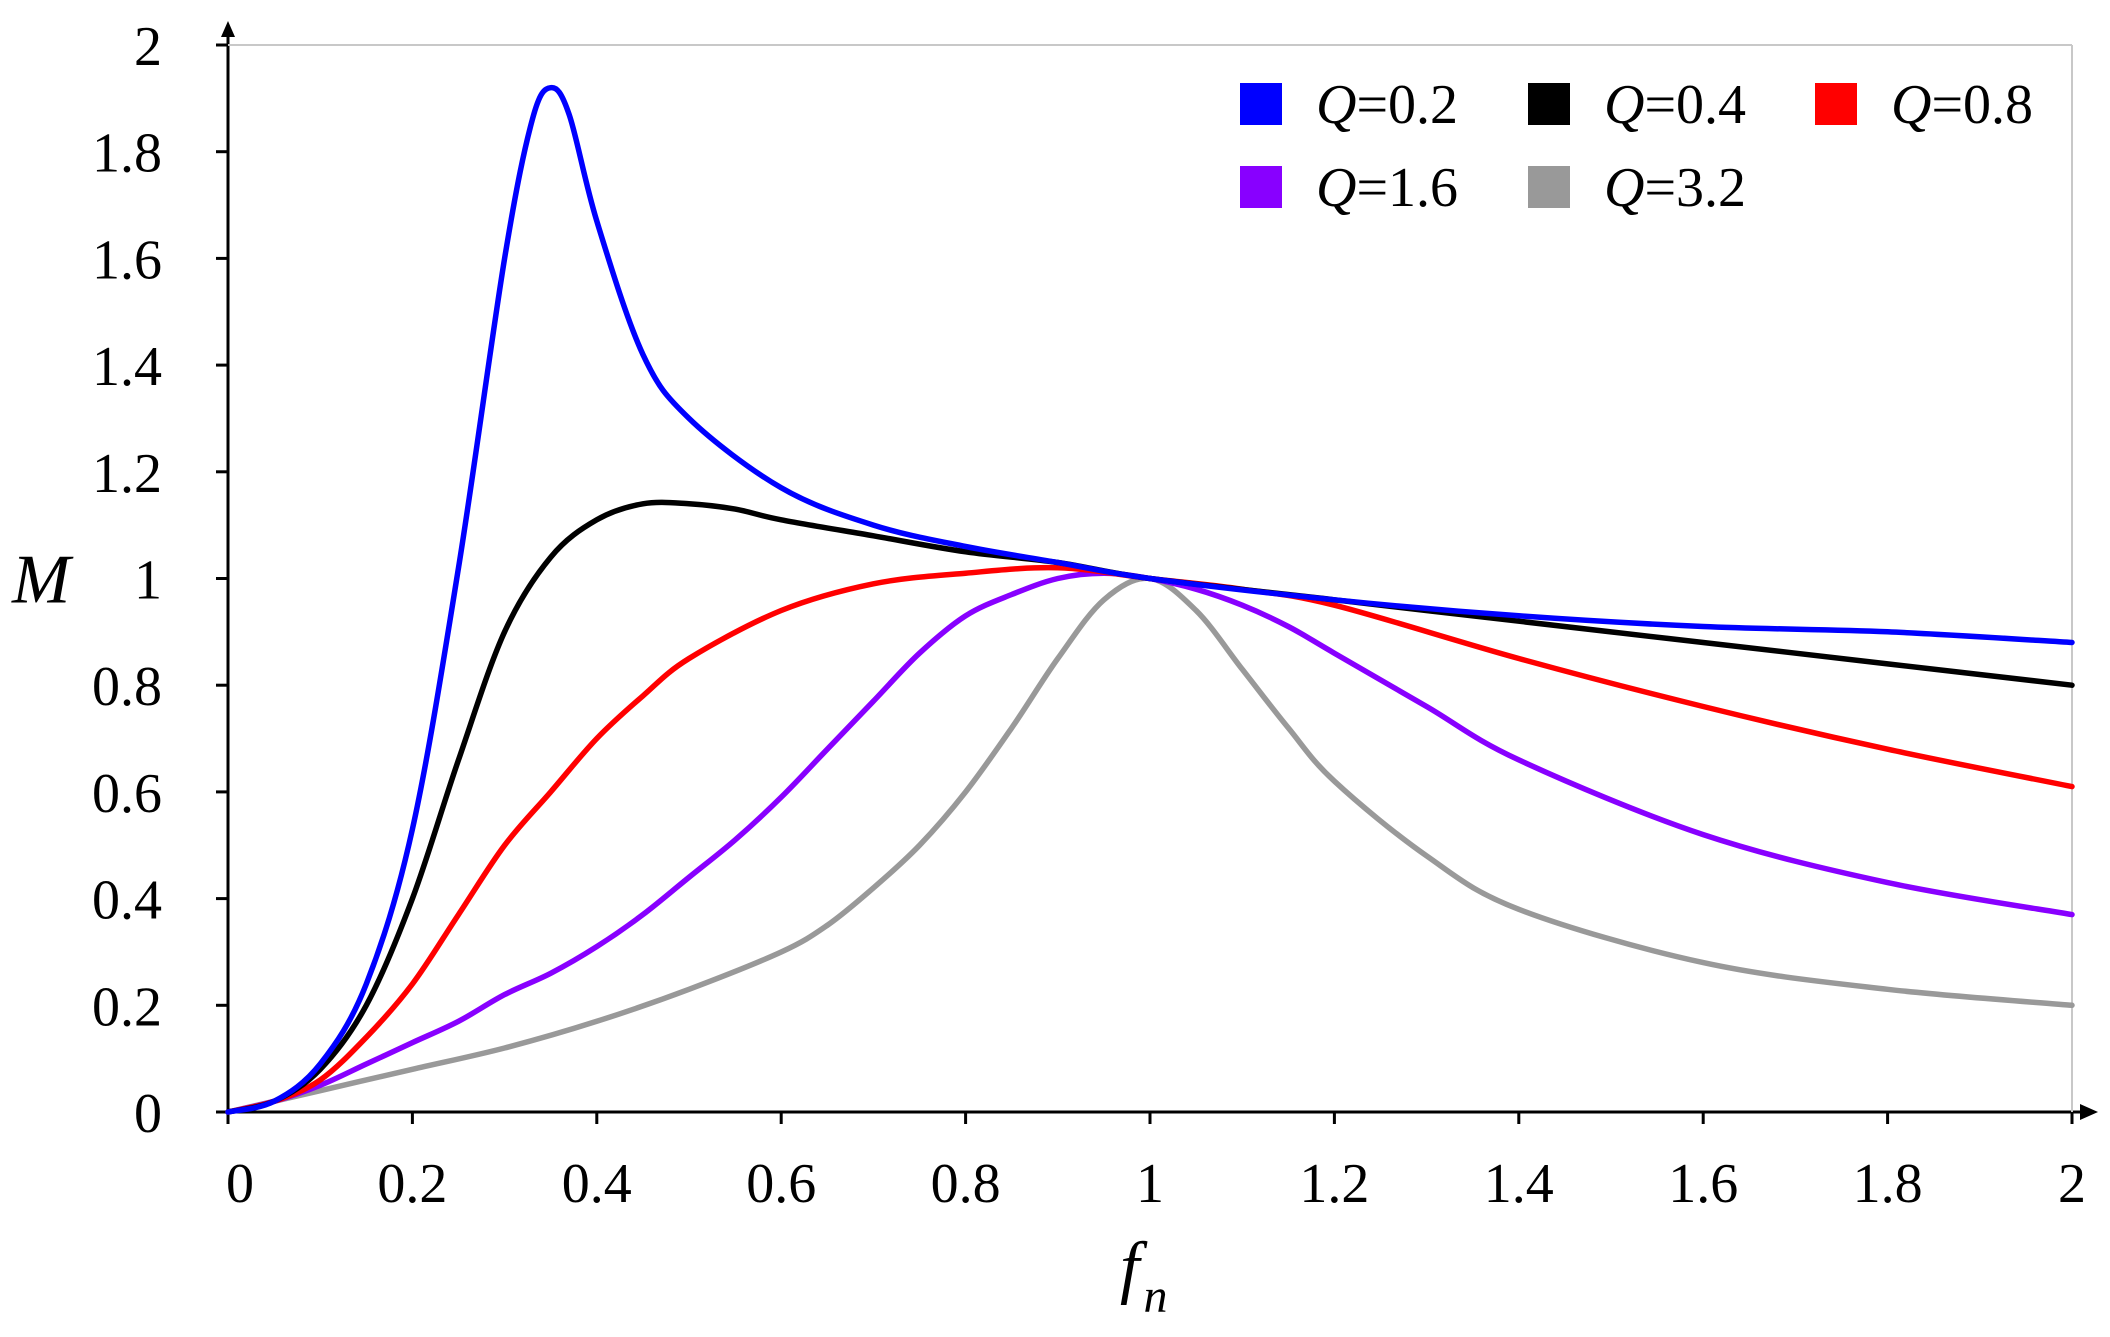  Describe the element at coordinates (1407, 188) in the screenshot. I see `legend-q-value: =1.6` at that location.